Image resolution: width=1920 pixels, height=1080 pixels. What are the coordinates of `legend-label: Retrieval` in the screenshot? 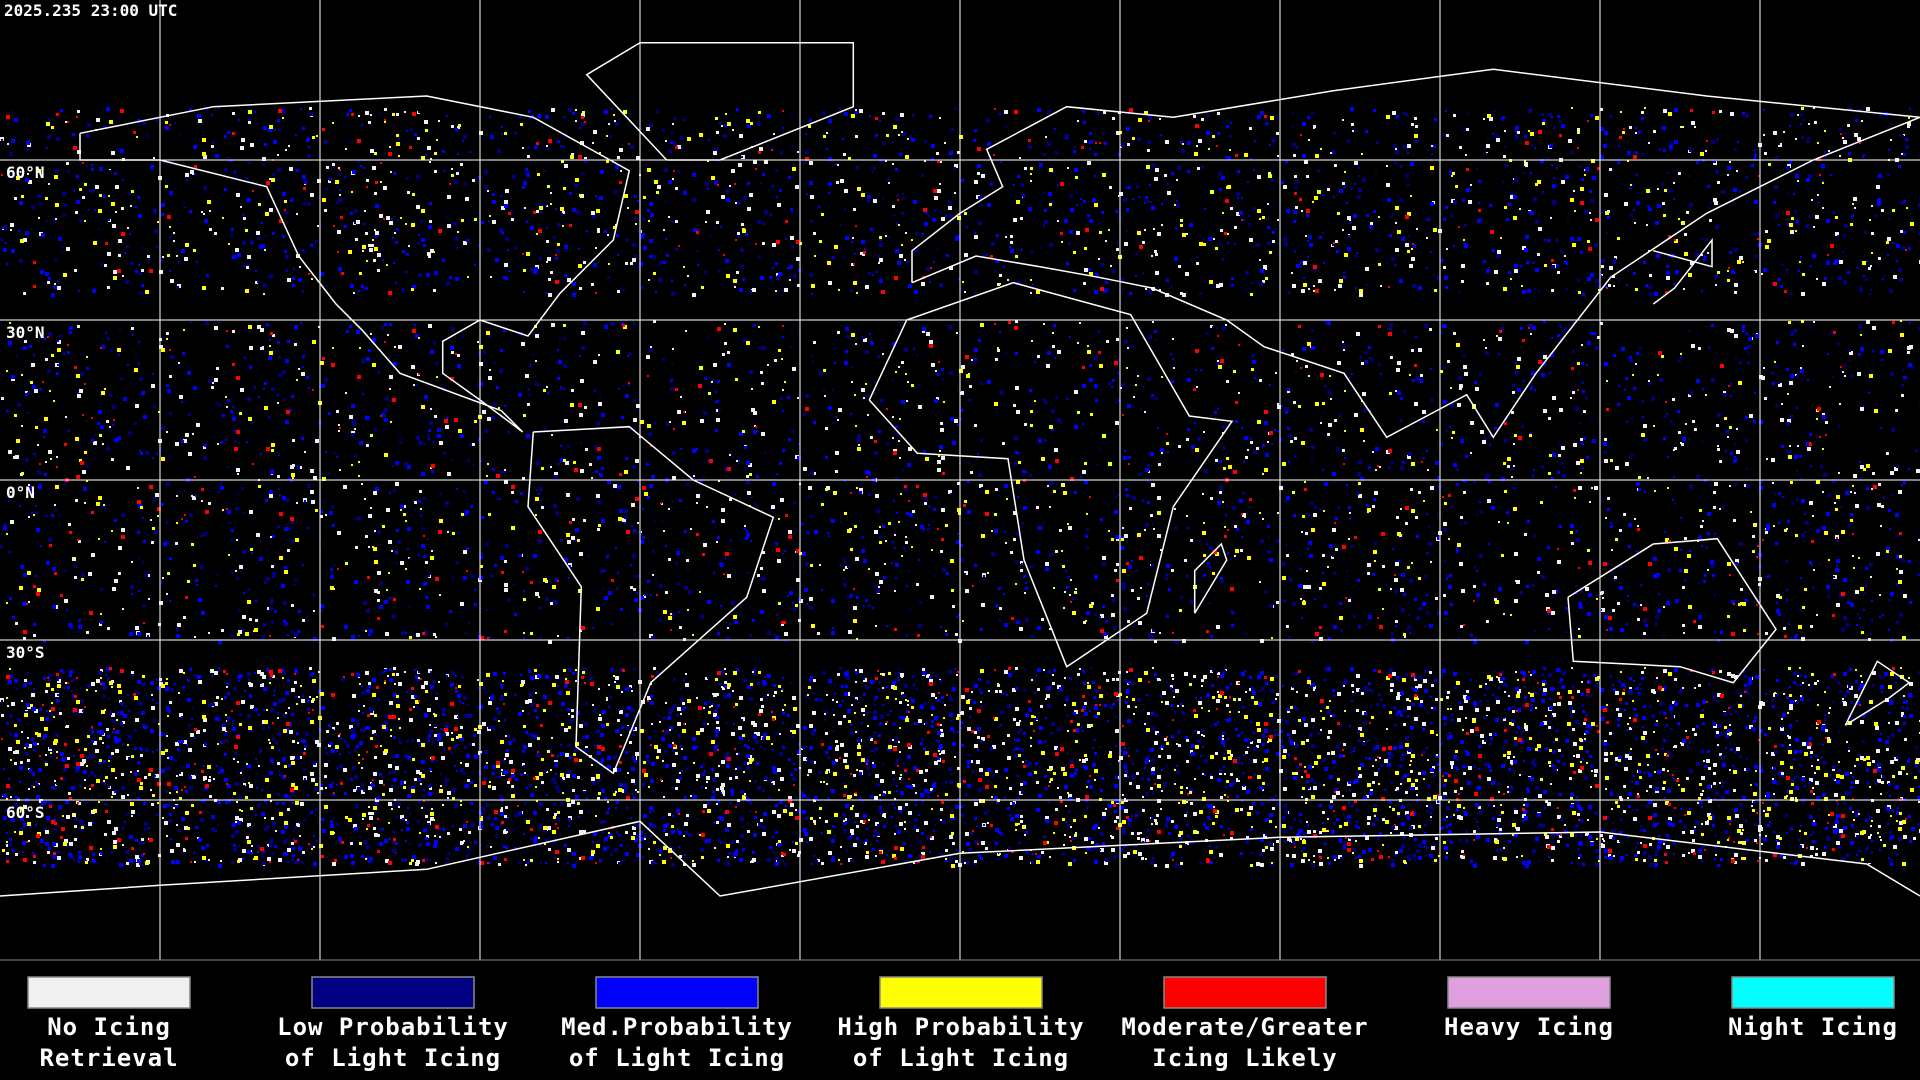 It's located at (108, 1058).